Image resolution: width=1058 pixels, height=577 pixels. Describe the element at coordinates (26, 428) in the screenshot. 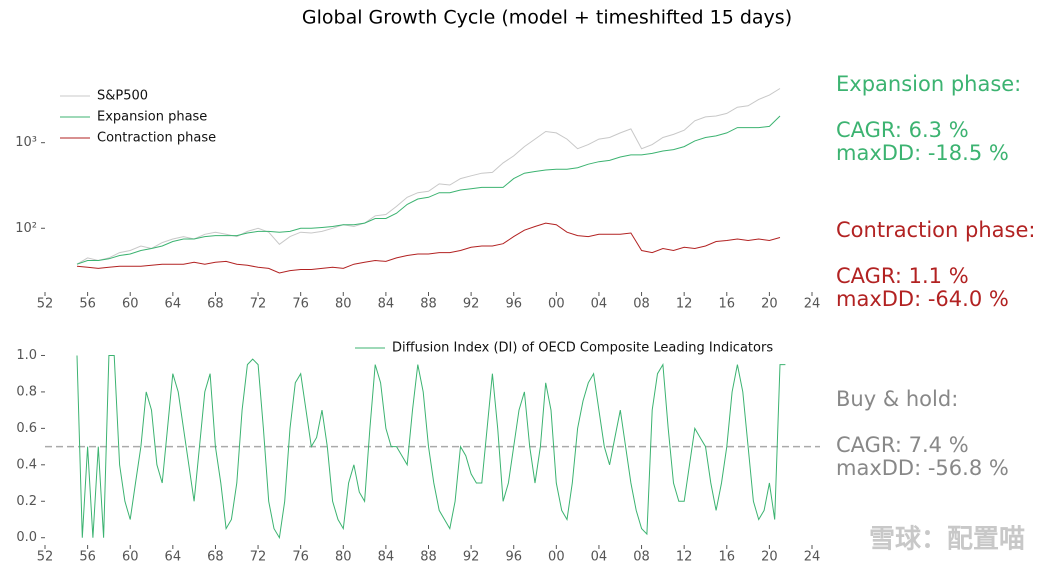

I see `y-tick-label: 0.6` at that location.